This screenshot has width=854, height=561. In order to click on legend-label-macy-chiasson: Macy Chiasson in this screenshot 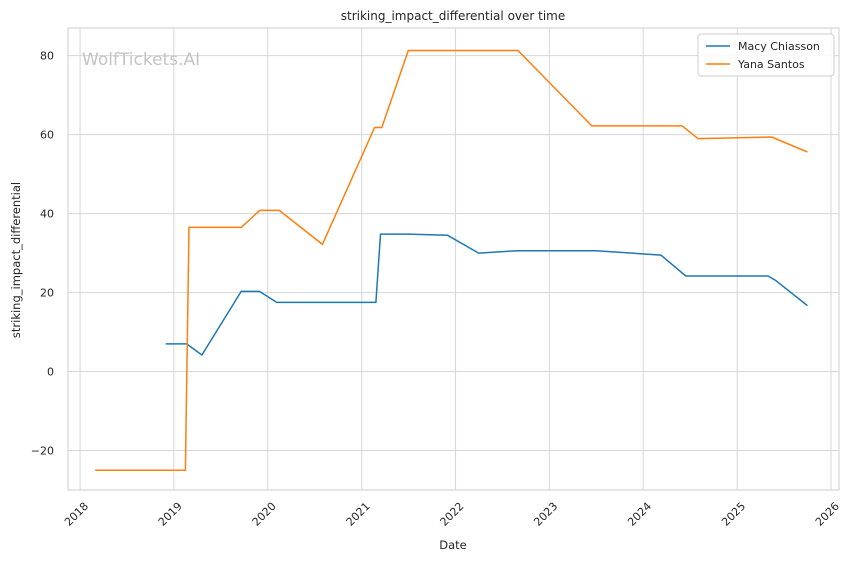, I will do `click(779, 46)`.